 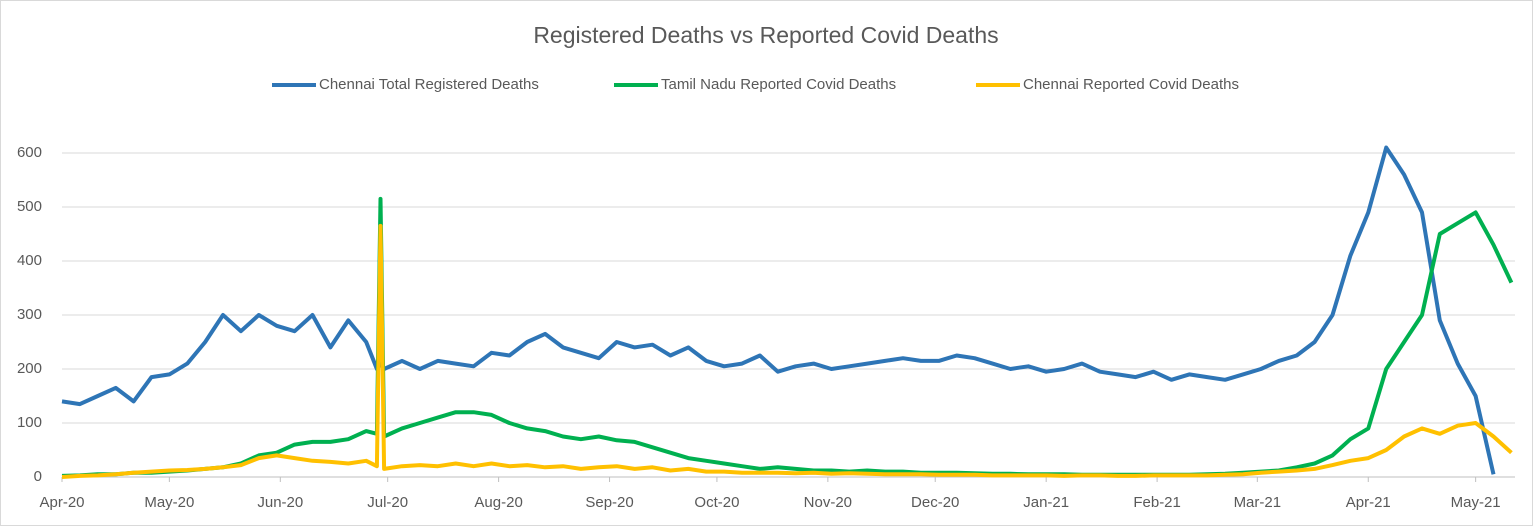 I want to click on x-tick-label: Dec-20, so click(x=935, y=502).